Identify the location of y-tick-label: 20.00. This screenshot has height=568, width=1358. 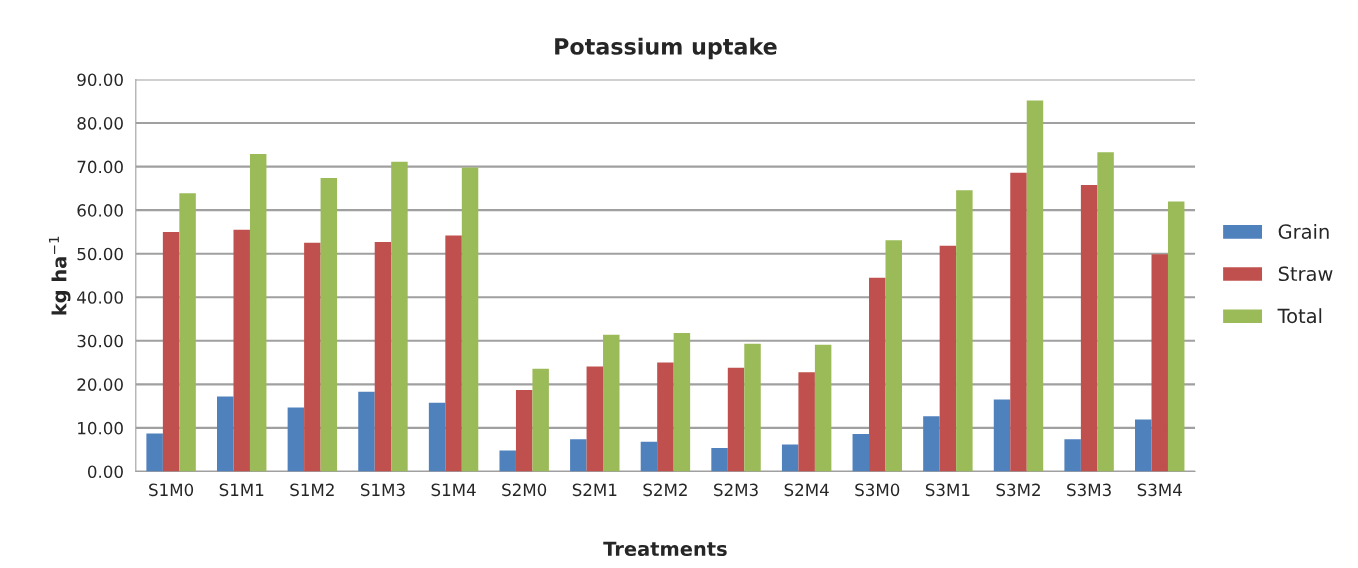
(100, 384).